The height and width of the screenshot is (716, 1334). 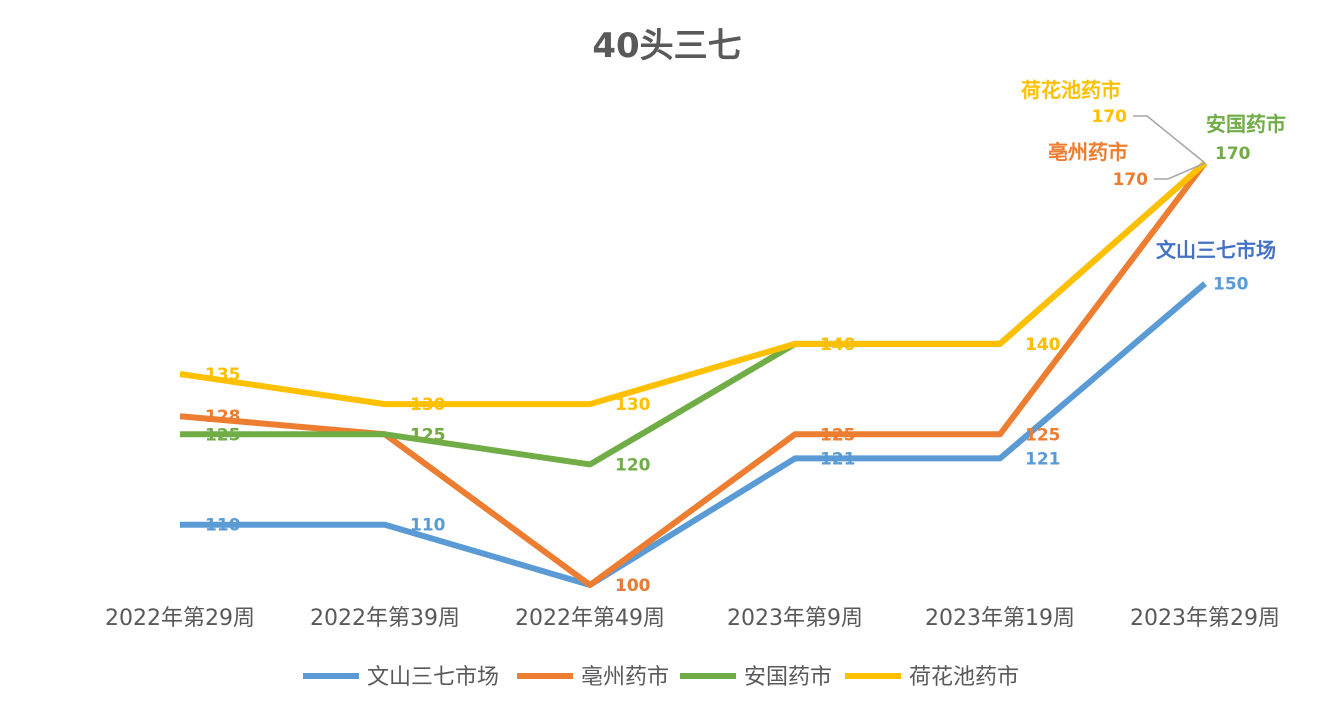 What do you see at coordinates (180, 618) in the screenshot?
I see `x-tick-label: 2022年第29周` at bounding box center [180, 618].